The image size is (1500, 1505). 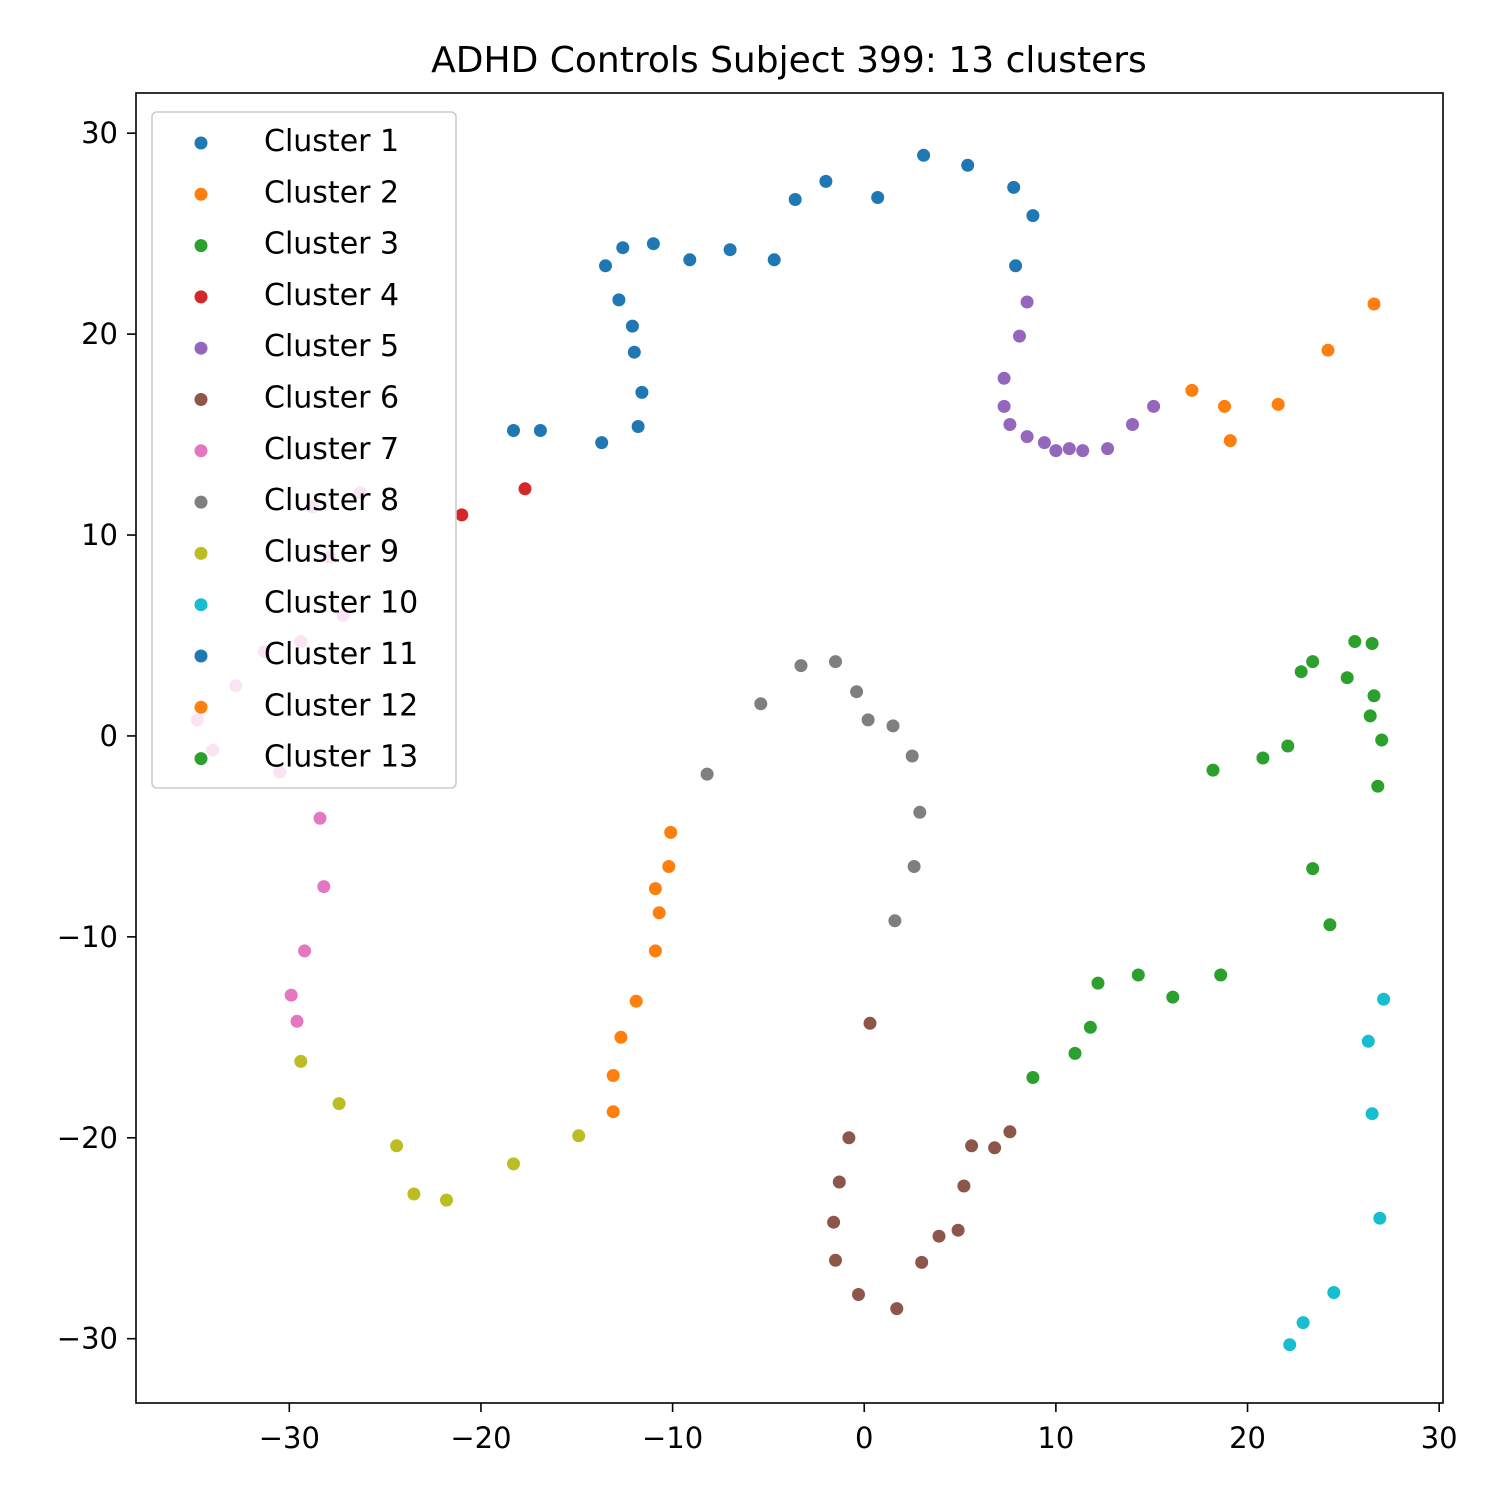 I want to click on y-tick-label: −20, so click(x=87, y=1138).